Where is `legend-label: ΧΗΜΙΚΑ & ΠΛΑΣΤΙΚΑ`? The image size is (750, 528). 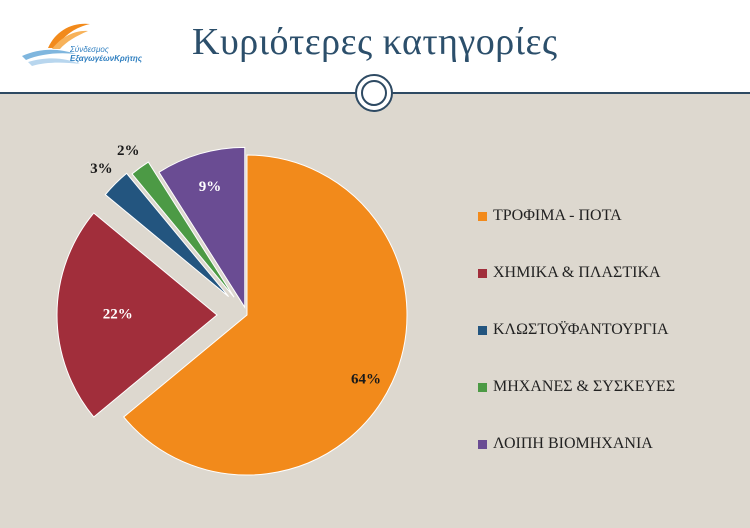 legend-label: ΧΗΜΙΚΑ & ΠΛΑΣΤΙΚΑ is located at coordinates (577, 272).